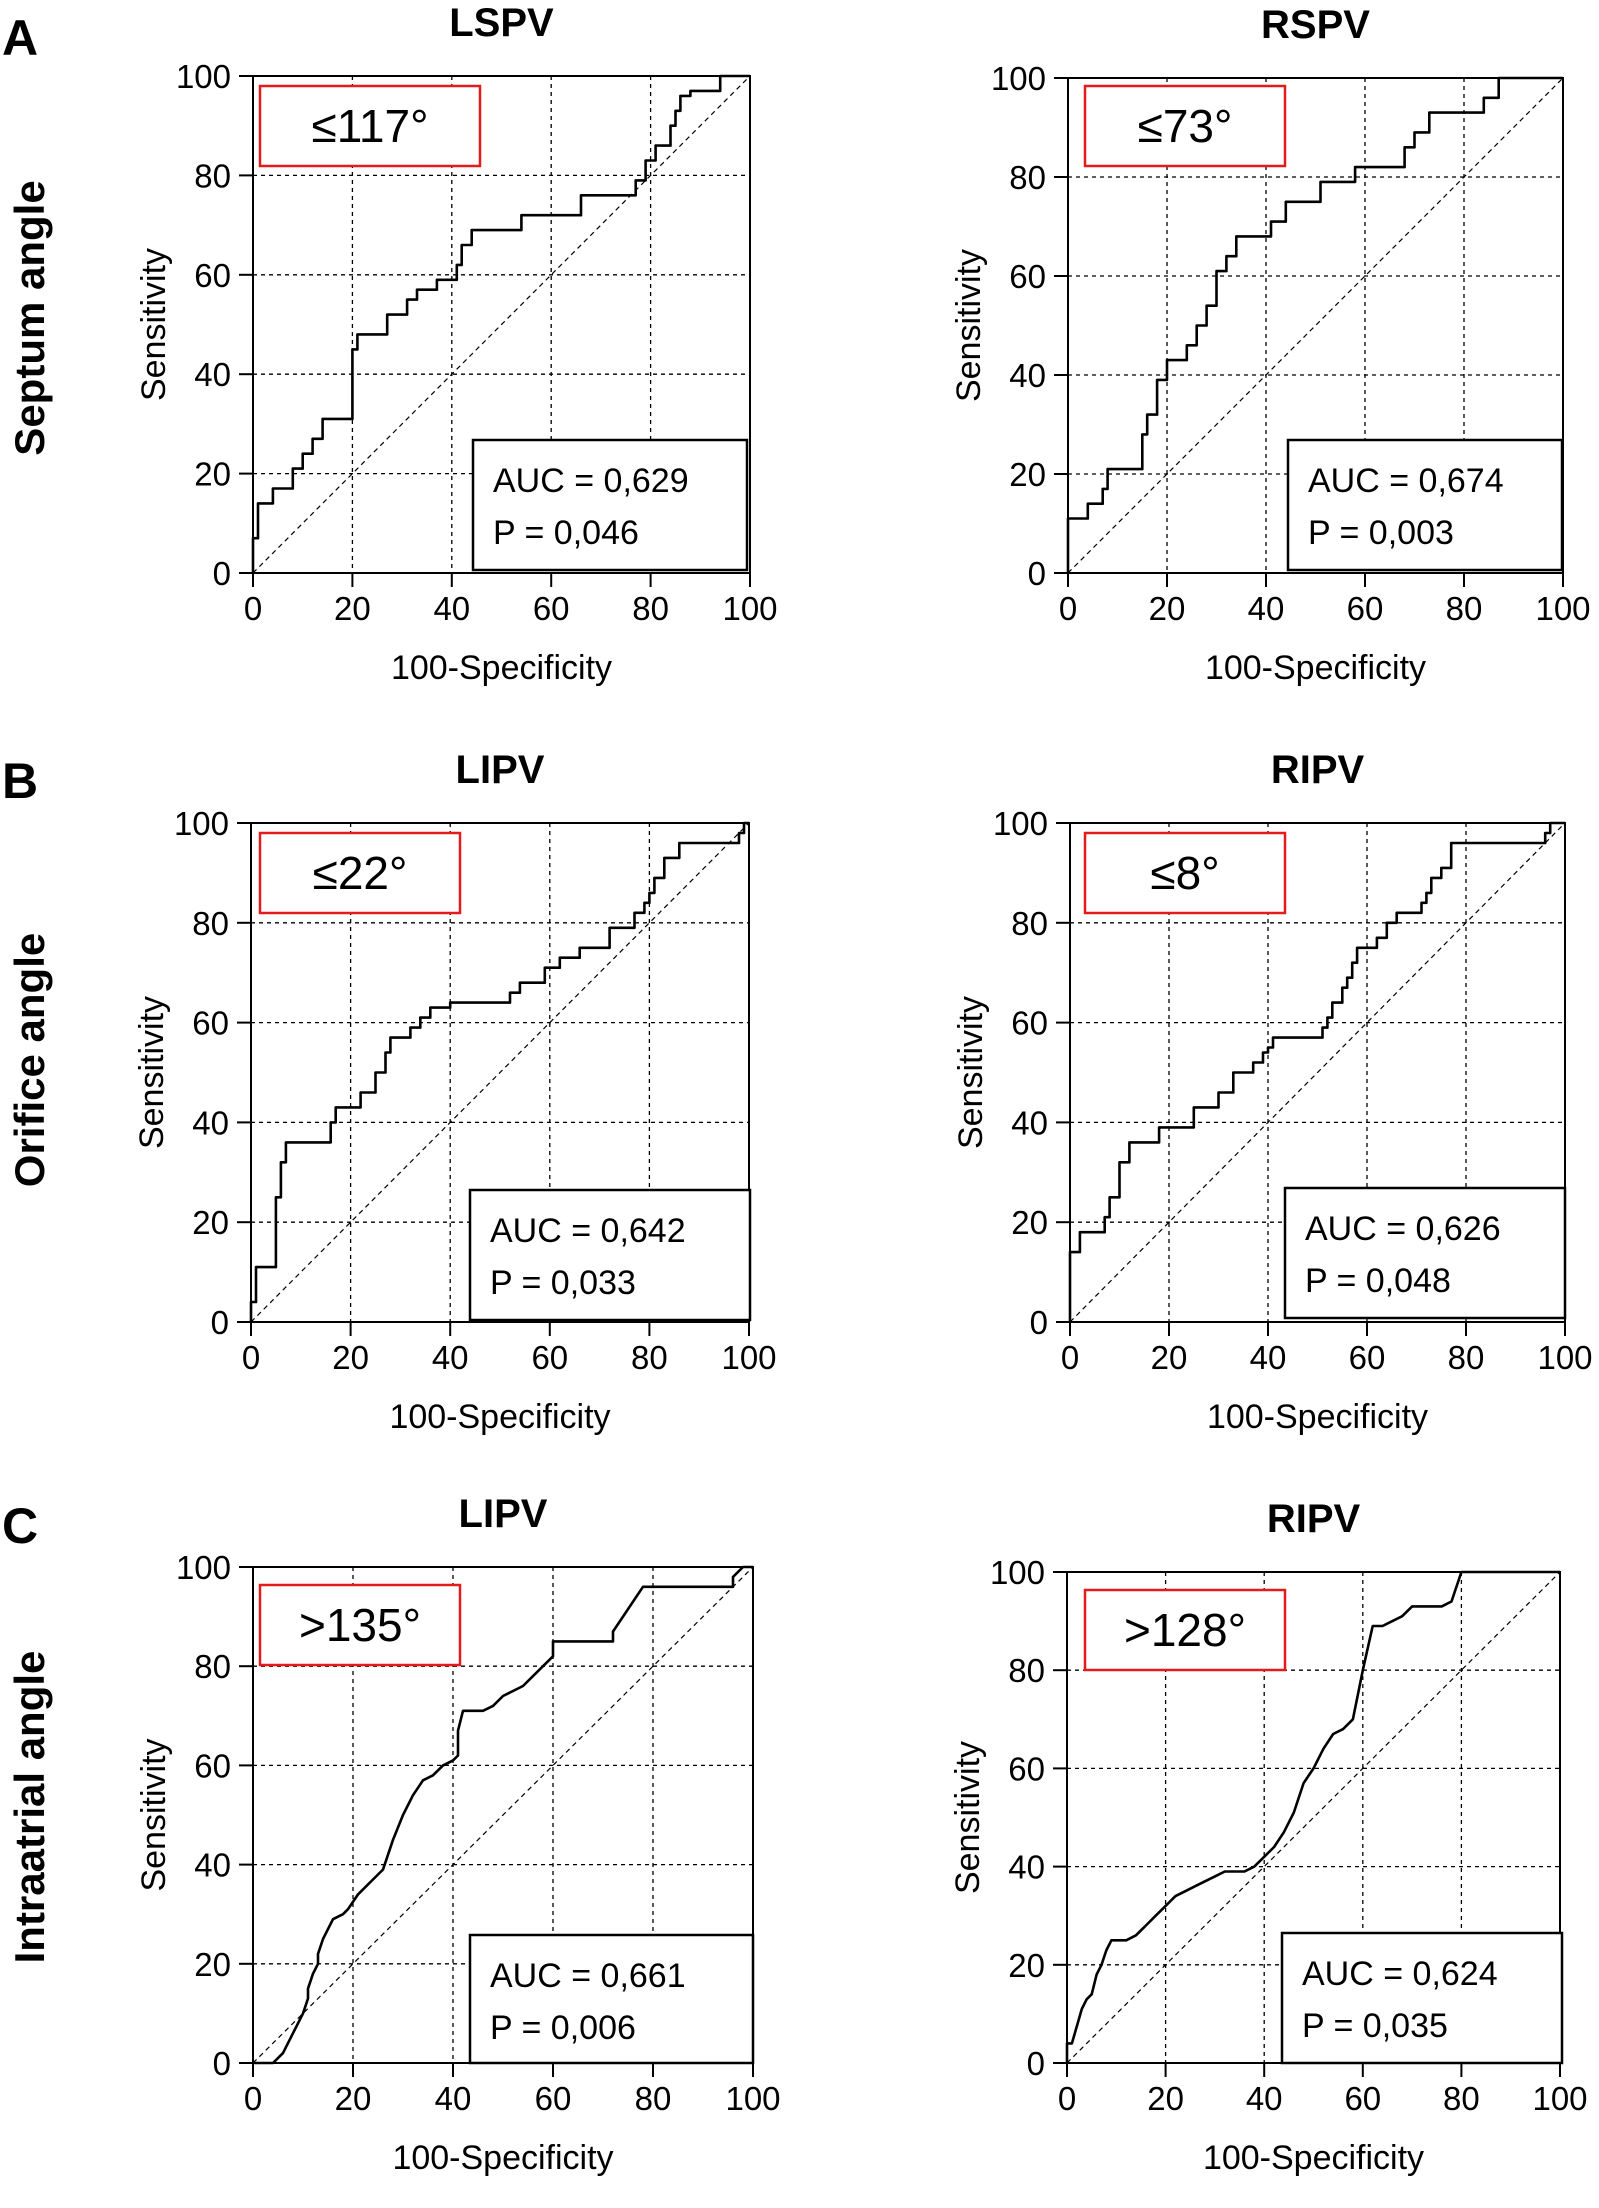  Describe the element at coordinates (501, 23) in the screenshot. I see `chart-title: LSPV` at that location.